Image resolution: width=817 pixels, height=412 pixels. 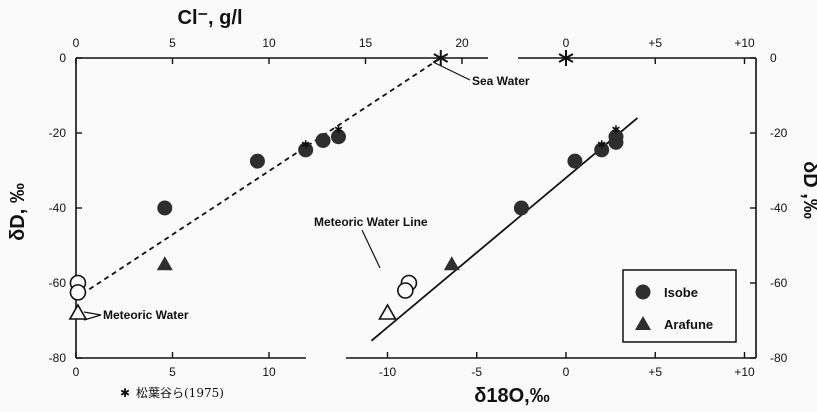 What do you see at coordinates (779, 133) in the screenshot?
I see `right-y-tick-label: -20` at bounding box center [779, 133].